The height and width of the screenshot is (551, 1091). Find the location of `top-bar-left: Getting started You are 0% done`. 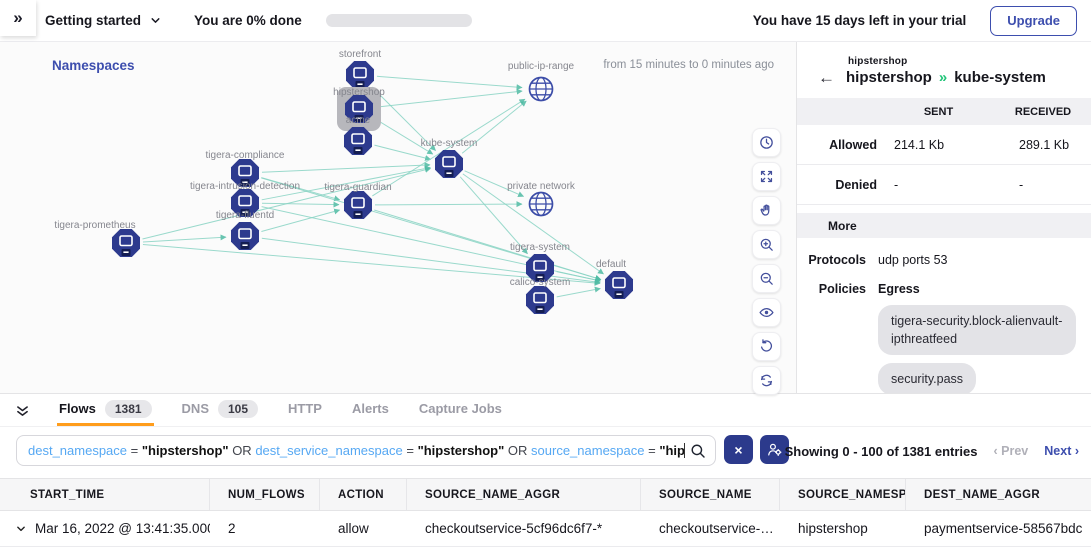

top-bar-left: Getting started You are 0% done is located at coordinates (236, 20).